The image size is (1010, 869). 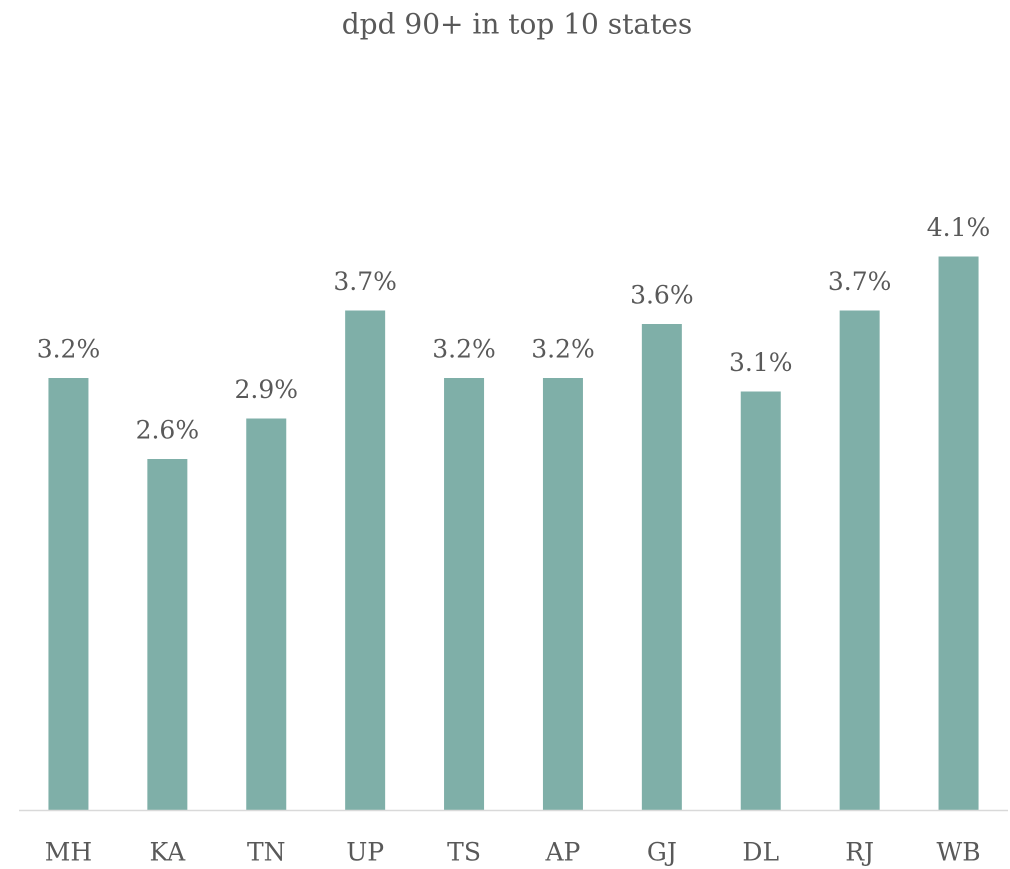 What do you see at coordinates (168, 430) in the screenshot?
I see `data-label: 2.6%` at bounding box center [168, 430].